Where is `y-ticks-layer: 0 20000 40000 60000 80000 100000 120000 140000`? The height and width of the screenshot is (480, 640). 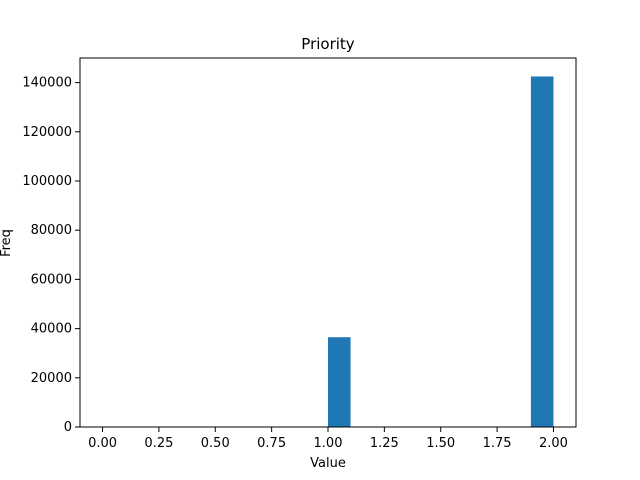
y-ticks-layer: 0 20000 40000 60000 80000 100000 120000 140000 is located at coordinates (51, 255).